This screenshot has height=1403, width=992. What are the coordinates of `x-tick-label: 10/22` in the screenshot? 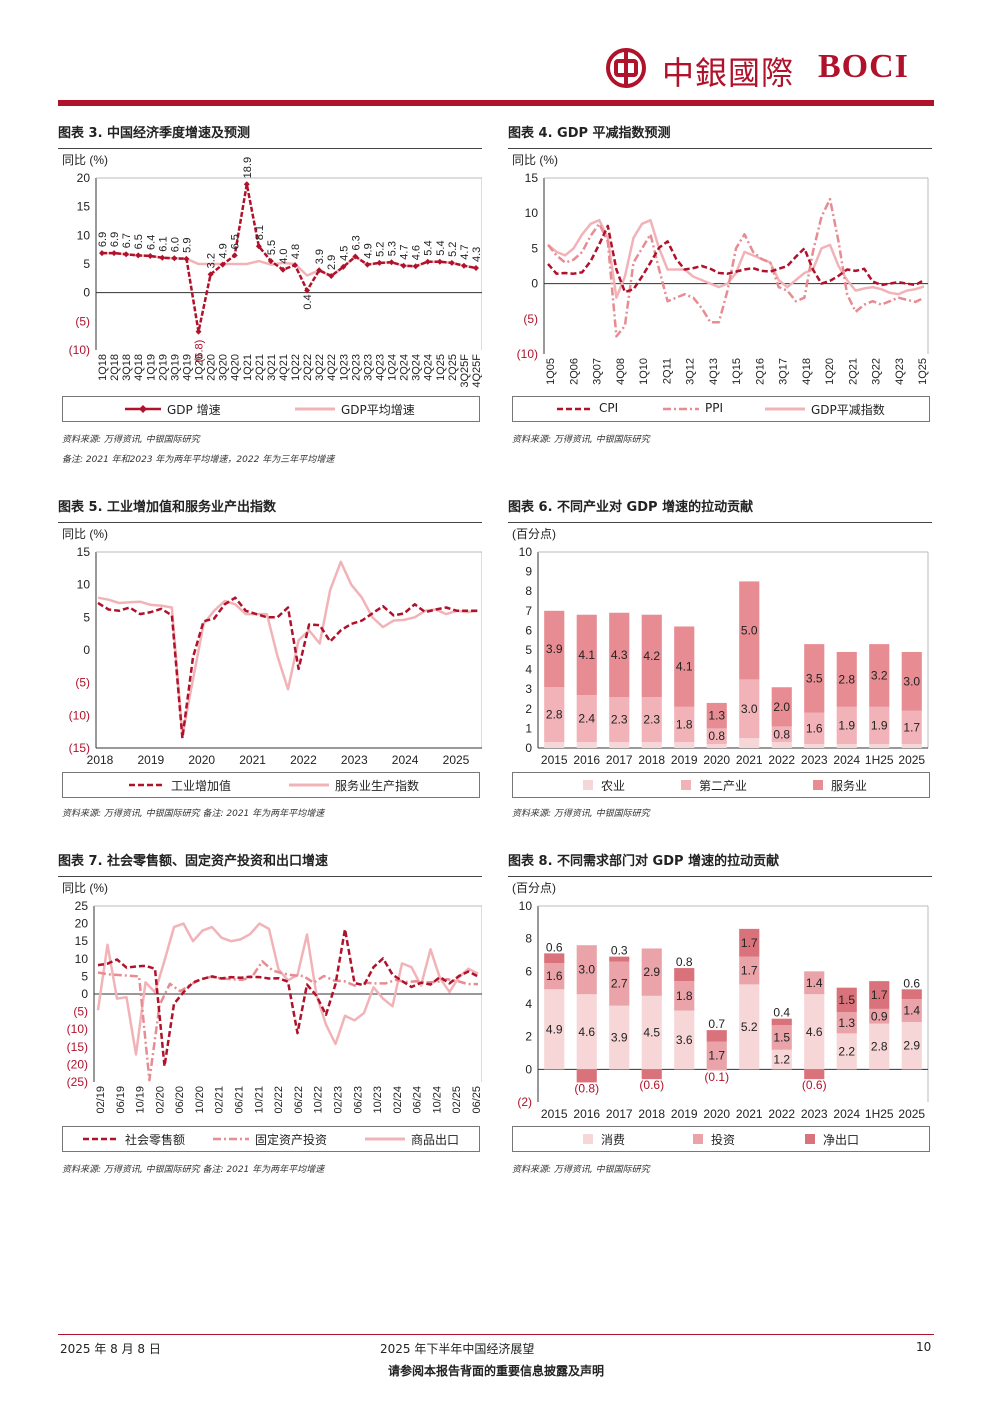 It's located at (319, 1100).